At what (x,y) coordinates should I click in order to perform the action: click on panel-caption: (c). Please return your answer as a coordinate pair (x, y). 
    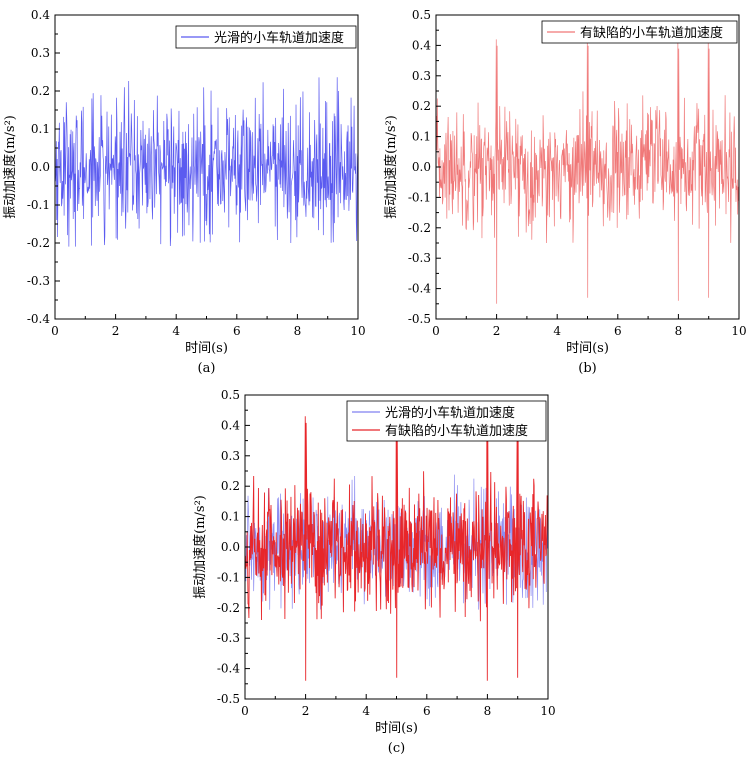
    Looking at the image, I should click on (396, 748).